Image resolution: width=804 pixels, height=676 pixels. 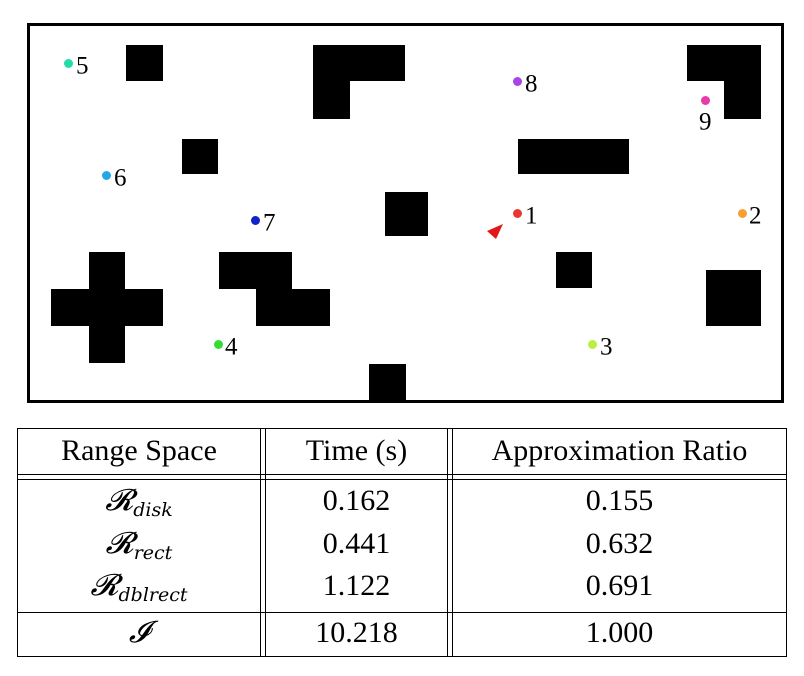 I want to click on header-approximation-ratio: Approximation Ratio, so click(x=619, y=450).